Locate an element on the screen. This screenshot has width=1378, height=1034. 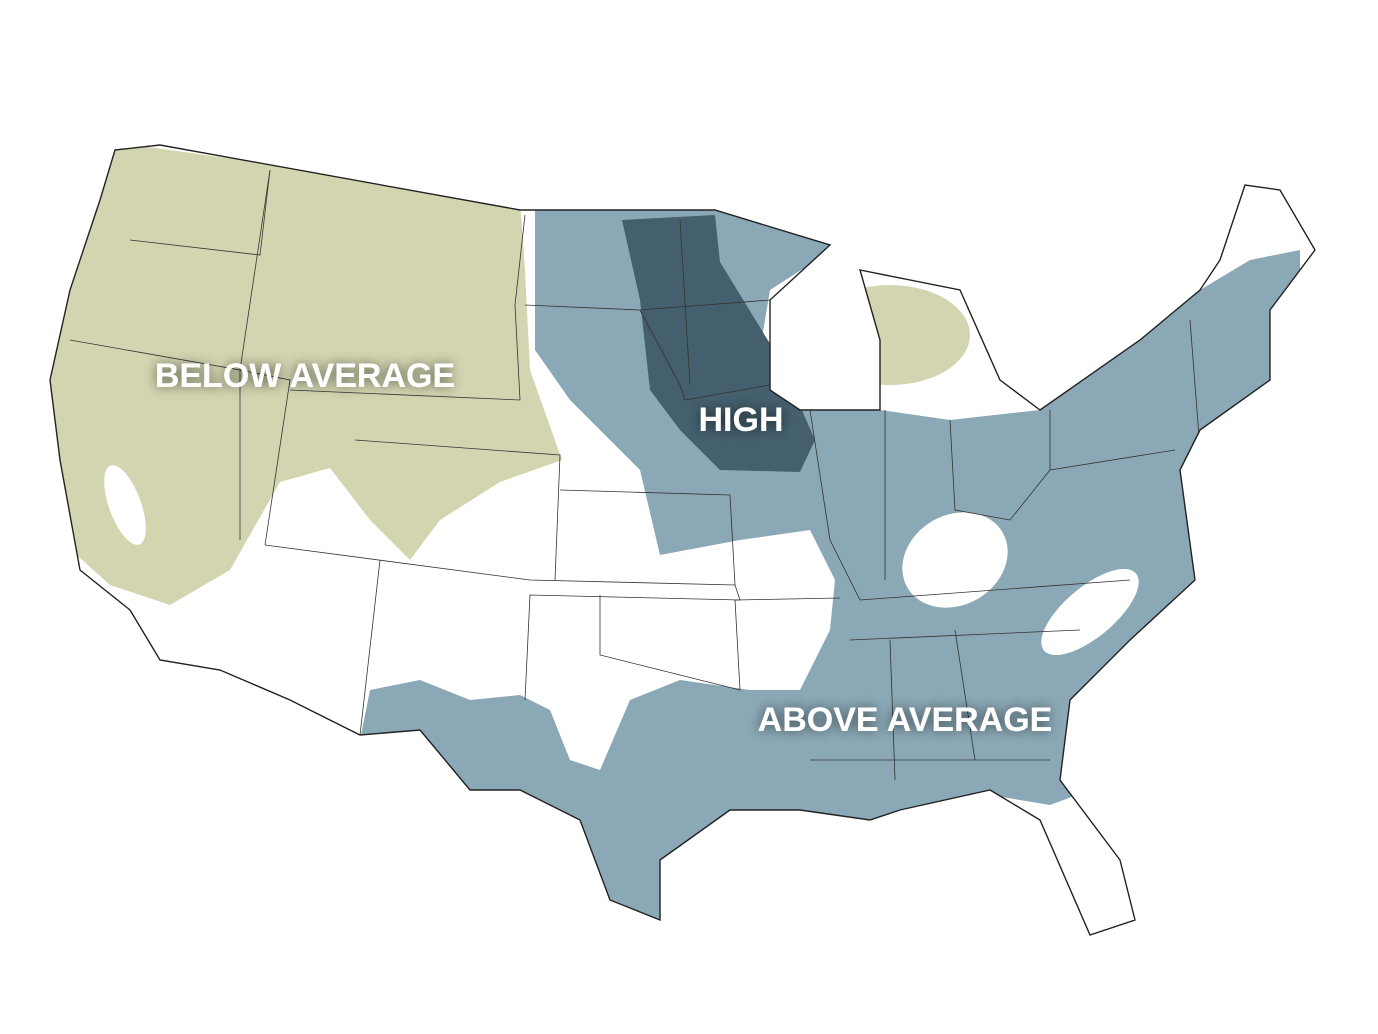
high-area is located at coordinates (718, 343).